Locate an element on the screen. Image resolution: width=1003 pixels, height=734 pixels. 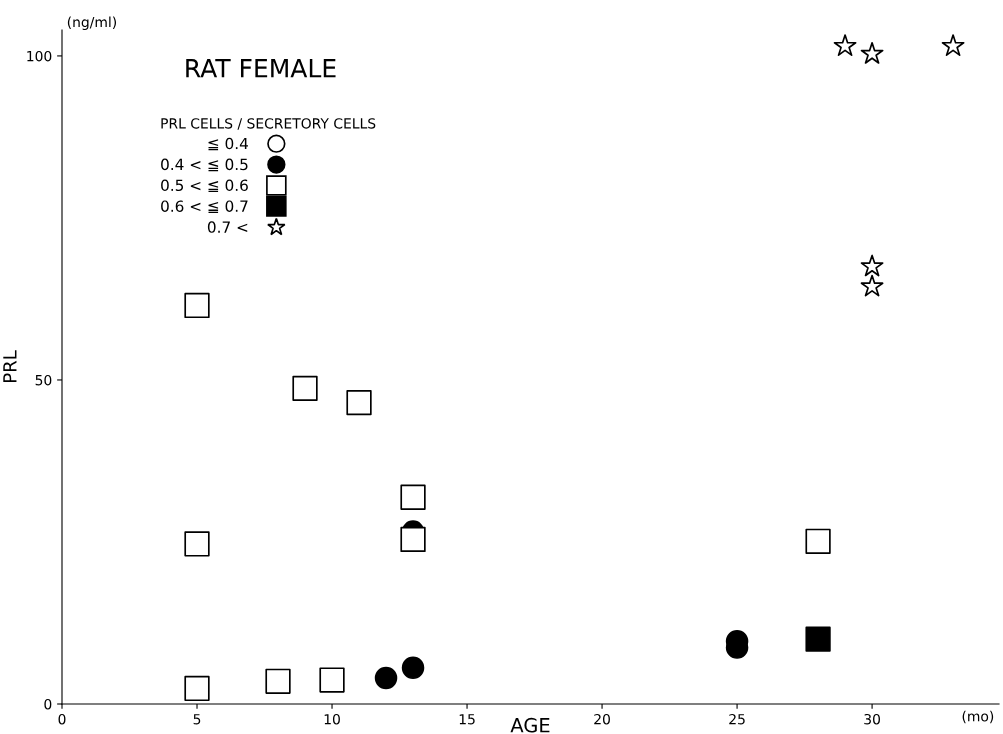
x-tick-label: 0 is located at coordinates (62, 719).